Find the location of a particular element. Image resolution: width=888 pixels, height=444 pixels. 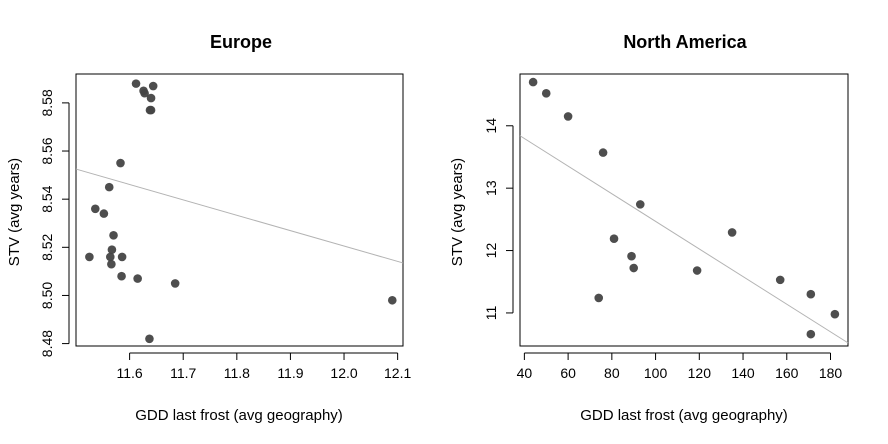

y-tick-label: 8.50 is located at coordinates (47, 295).